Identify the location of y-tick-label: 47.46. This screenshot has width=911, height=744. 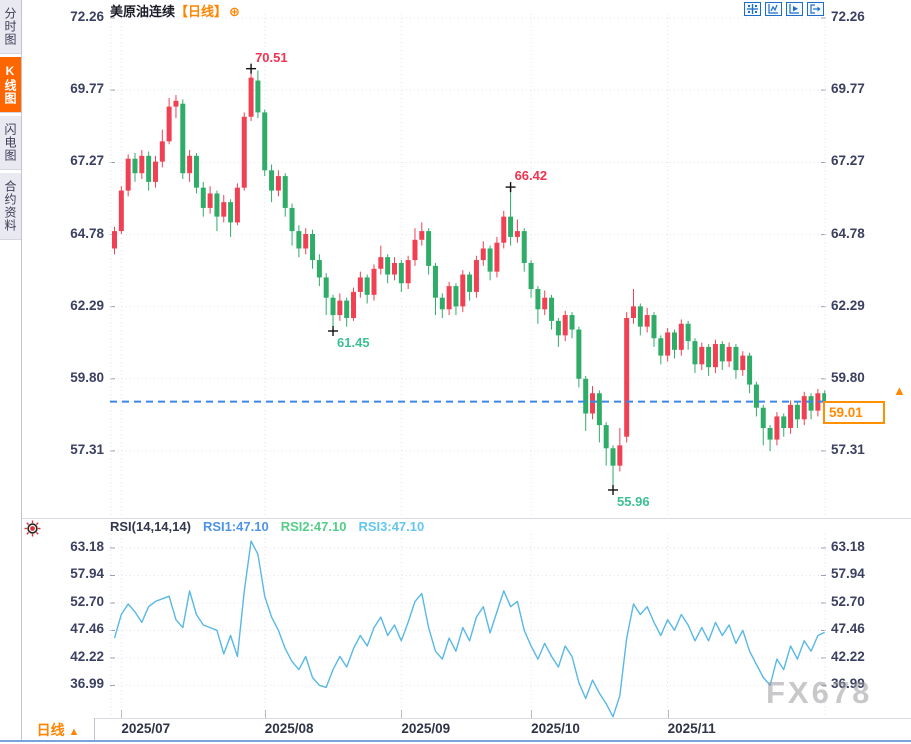
(848, 629).